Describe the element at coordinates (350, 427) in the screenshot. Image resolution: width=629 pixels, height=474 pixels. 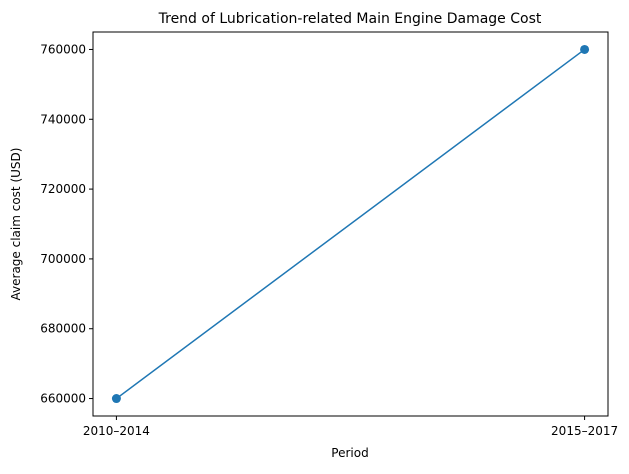
I see `x-axis: 2010–2014 2015–2017` at that location.